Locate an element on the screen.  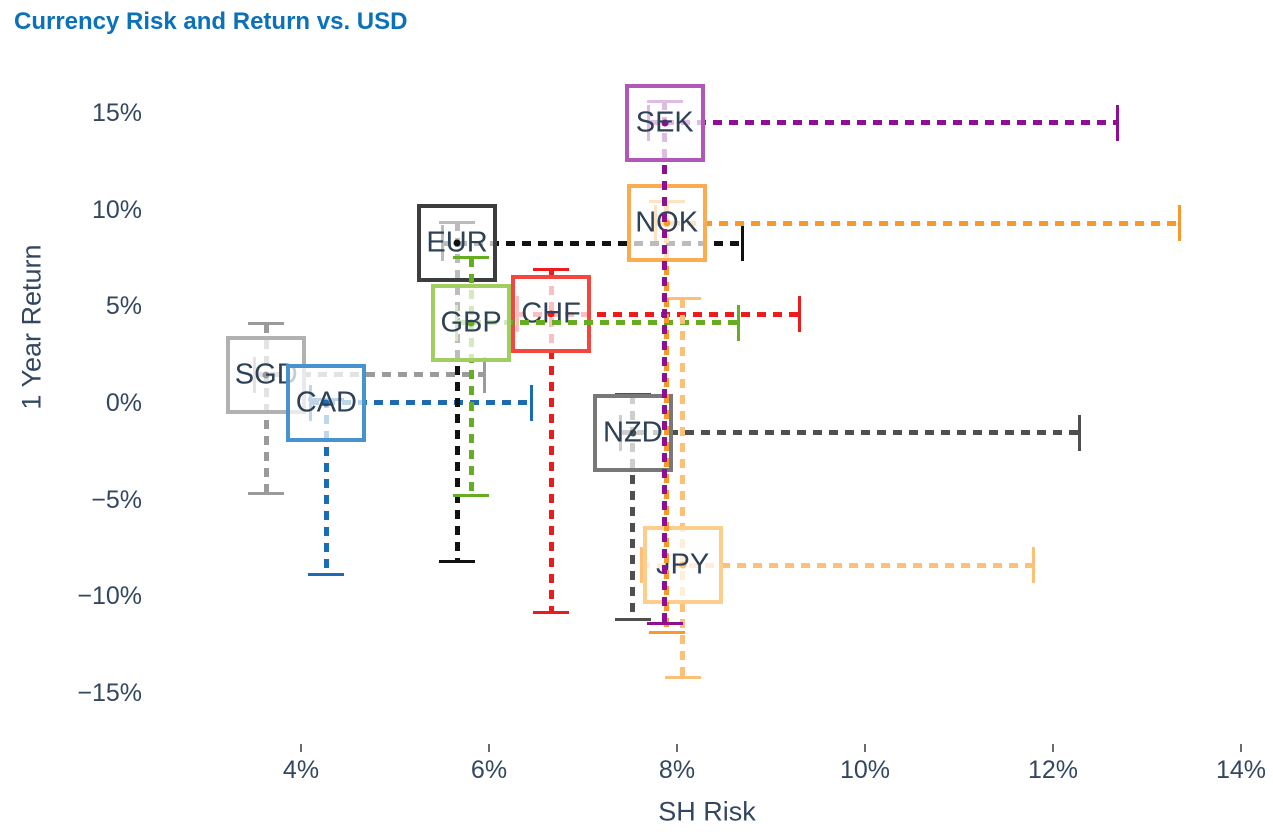
currency-label: EUR is located at coordinates (457, 242).